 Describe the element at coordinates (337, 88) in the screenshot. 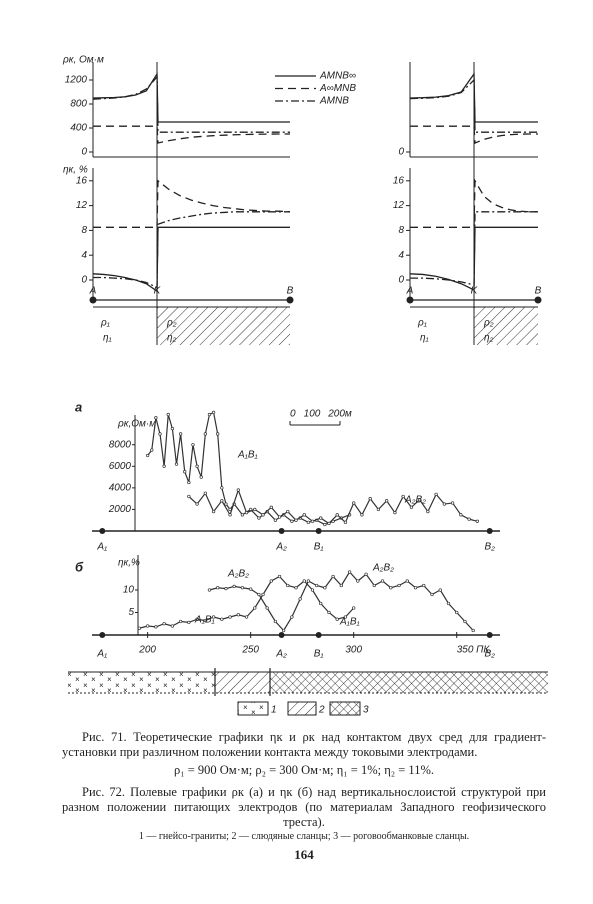

I see `legend-label: A∞MNB` at that location.